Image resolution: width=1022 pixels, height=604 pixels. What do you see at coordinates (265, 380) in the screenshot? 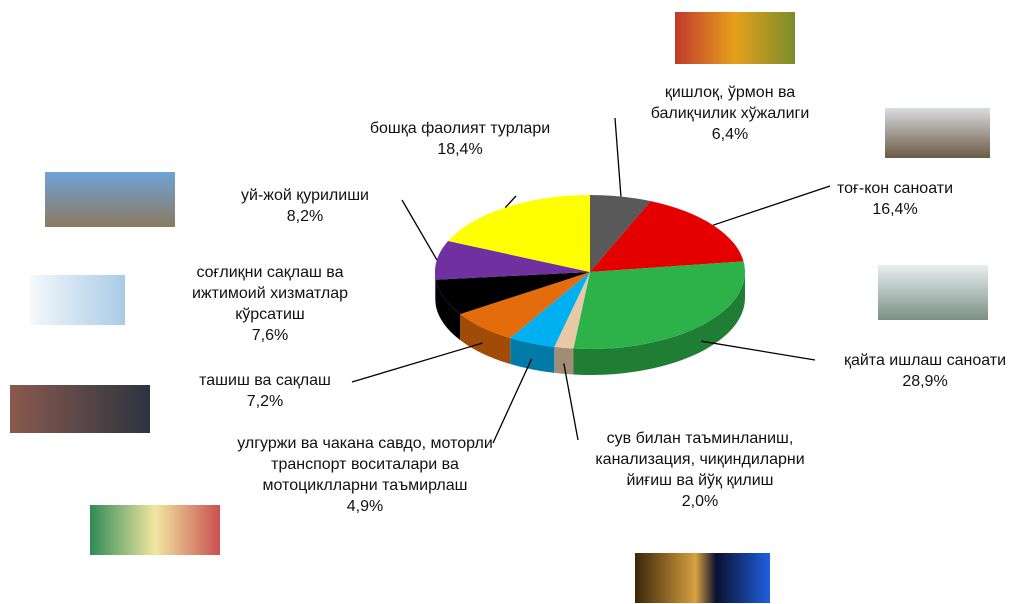
I see `category-label: ташиш ва сақлаш` at bounding box center [265, 380].